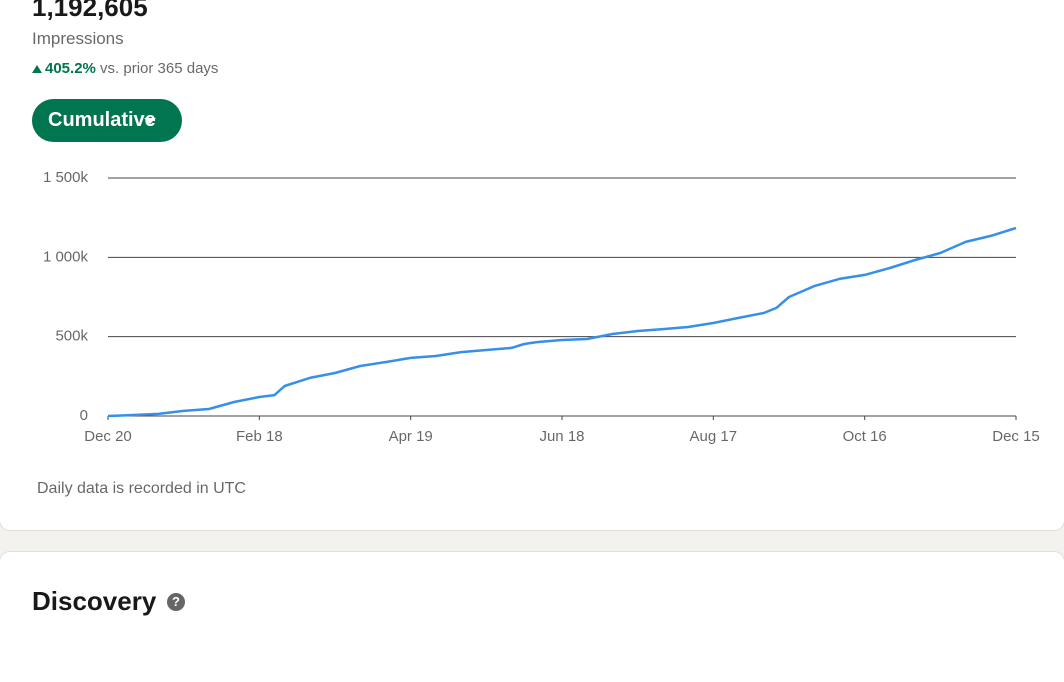 Image resolution: width=1064 pixels, height=682 pixels. What do you see at coordinates (71, 336) in the screenshot?
I see `y-tick-label: 500k` at bounding box center [71, 336].